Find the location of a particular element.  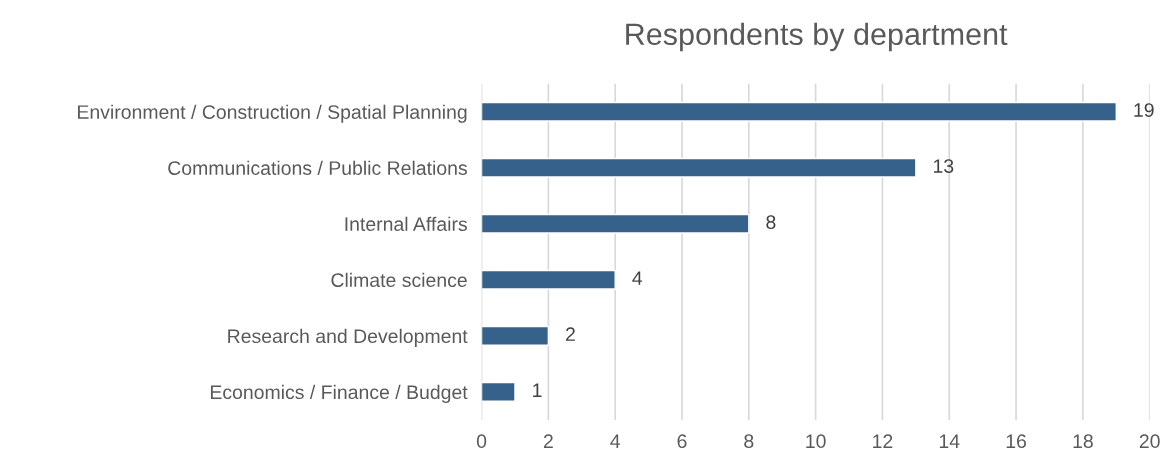

y-tick-label: Climate science is located at coordinates (399, 280).